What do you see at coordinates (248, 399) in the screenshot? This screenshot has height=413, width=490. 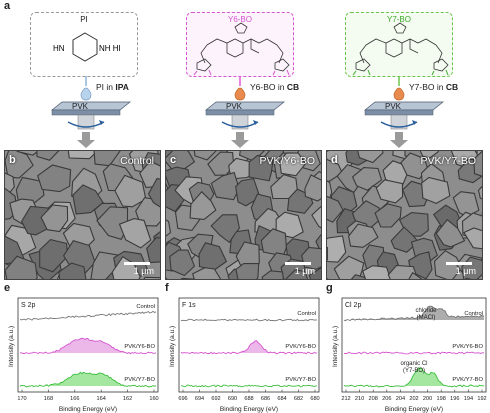 I see `x-tick-label: 688` at bounding box center [248, 399].